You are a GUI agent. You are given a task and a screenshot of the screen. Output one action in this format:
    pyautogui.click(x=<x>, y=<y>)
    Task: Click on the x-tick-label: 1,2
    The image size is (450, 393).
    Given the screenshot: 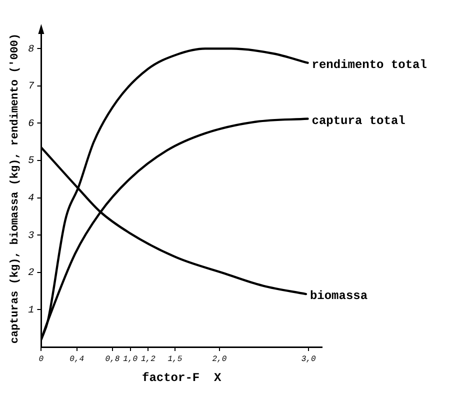 What is the action you would take?
    pyautogui.click(x=148, y=359)
    